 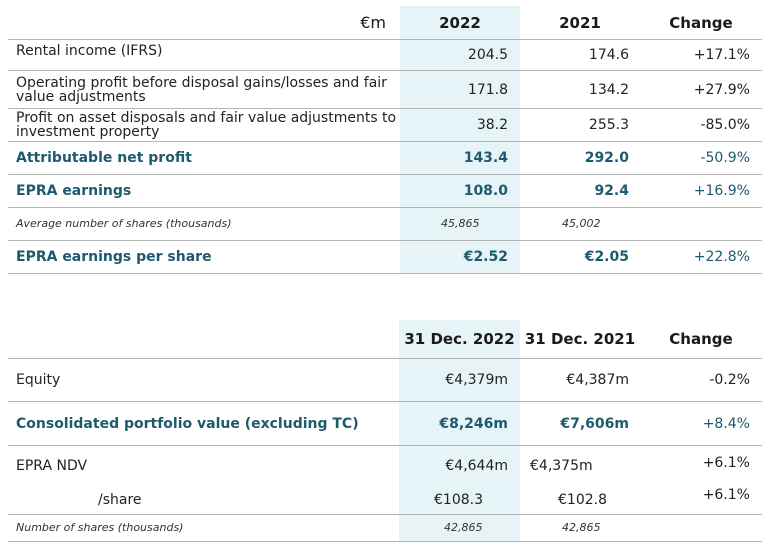 I want to click on column-header-2021: 2021, so click(x=580, y=22).